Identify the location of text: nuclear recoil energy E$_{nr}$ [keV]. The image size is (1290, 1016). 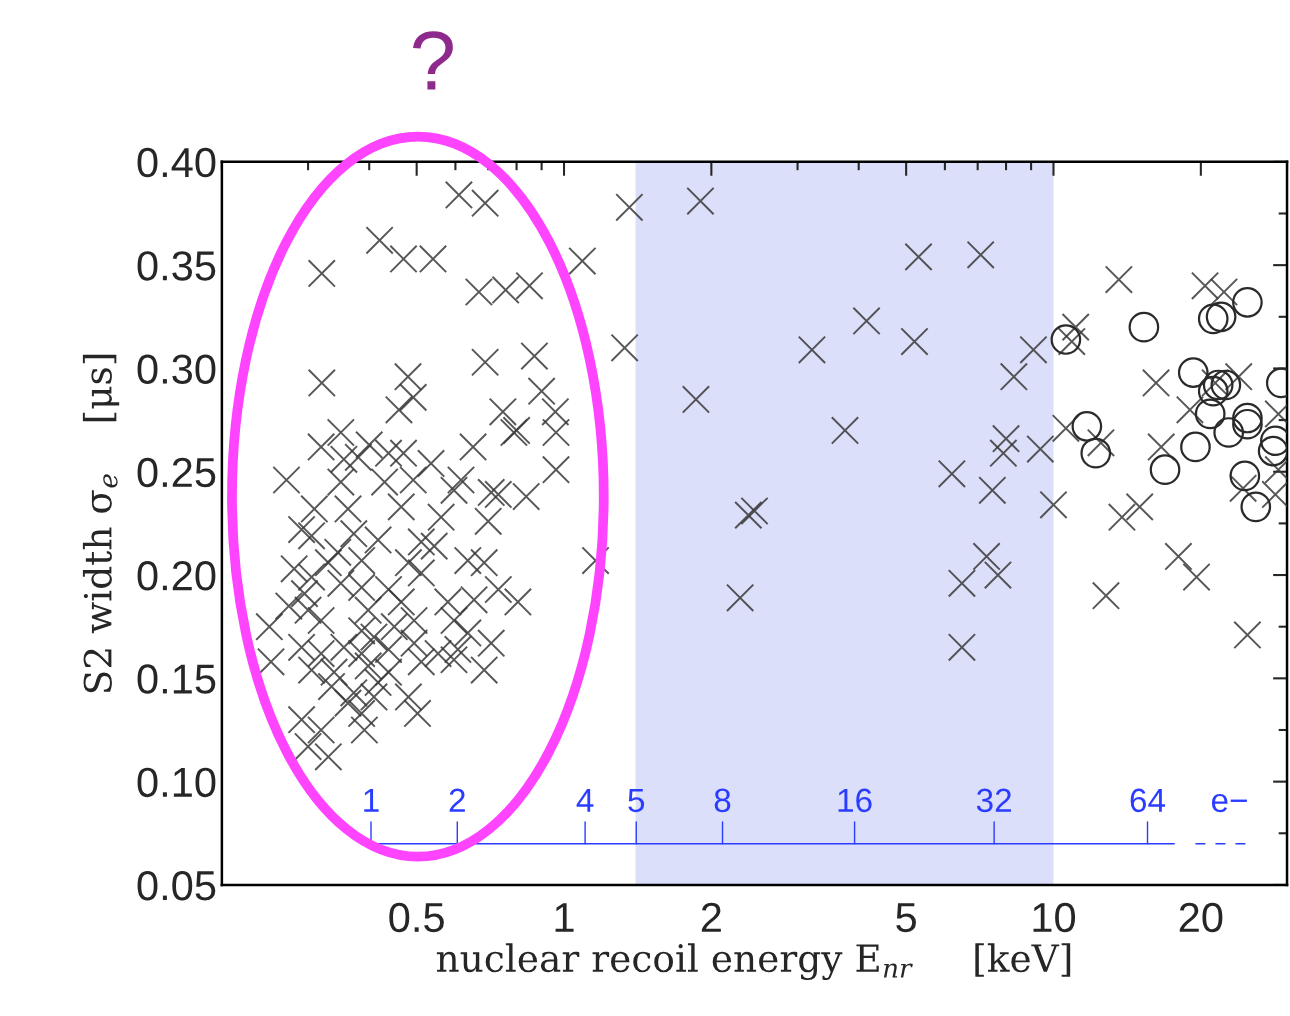
(753, 962).